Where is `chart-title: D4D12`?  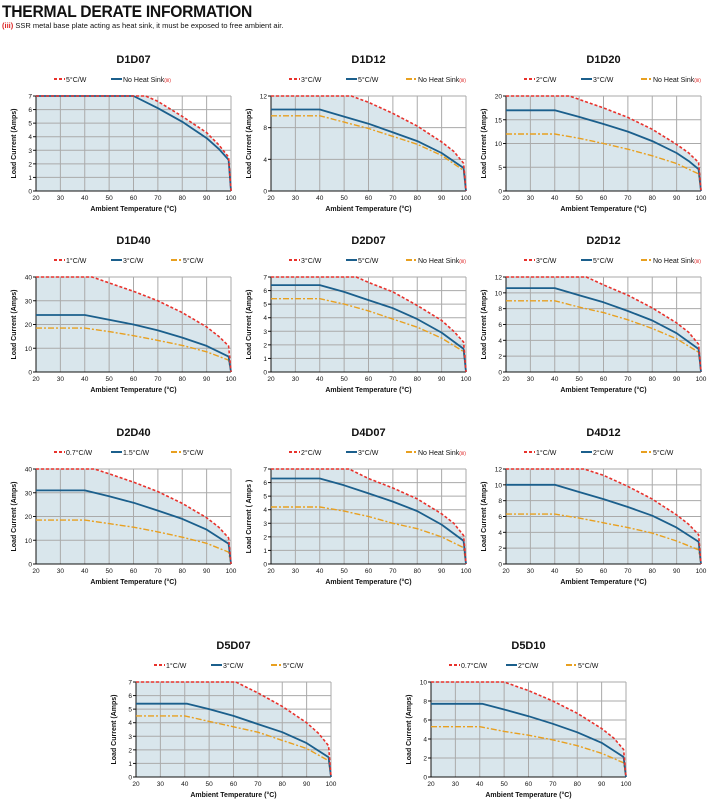
chart-title: D4D12 is located at coordinates (603, 433).